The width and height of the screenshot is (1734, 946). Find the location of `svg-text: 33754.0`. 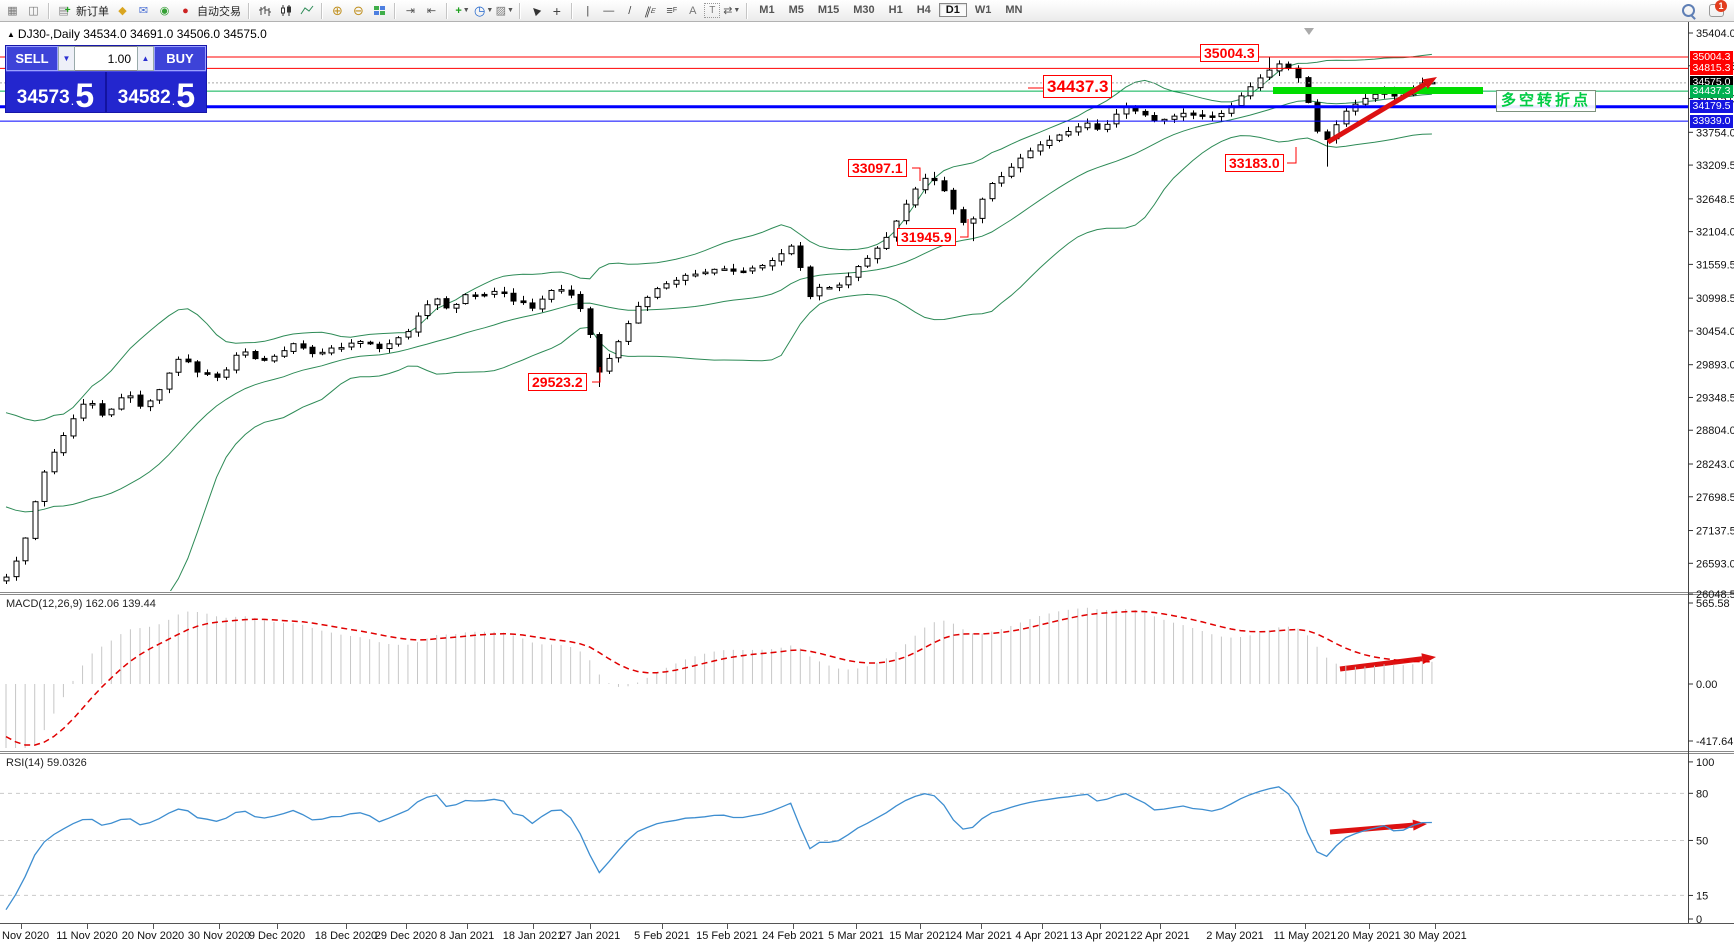

svg-text: 33754.0 is located at coordinates (1715, 133).